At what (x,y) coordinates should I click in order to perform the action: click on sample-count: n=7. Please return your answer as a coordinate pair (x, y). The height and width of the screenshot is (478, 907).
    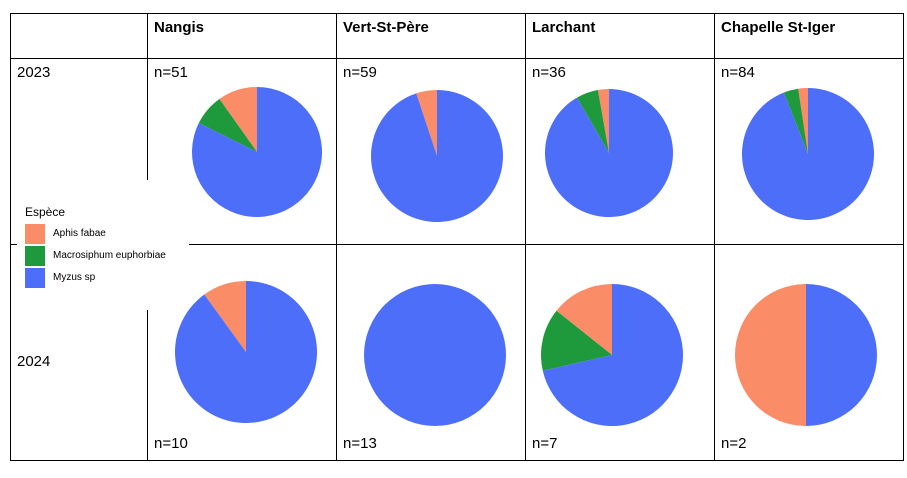
    Looking at the image, I should click on (545, 443).